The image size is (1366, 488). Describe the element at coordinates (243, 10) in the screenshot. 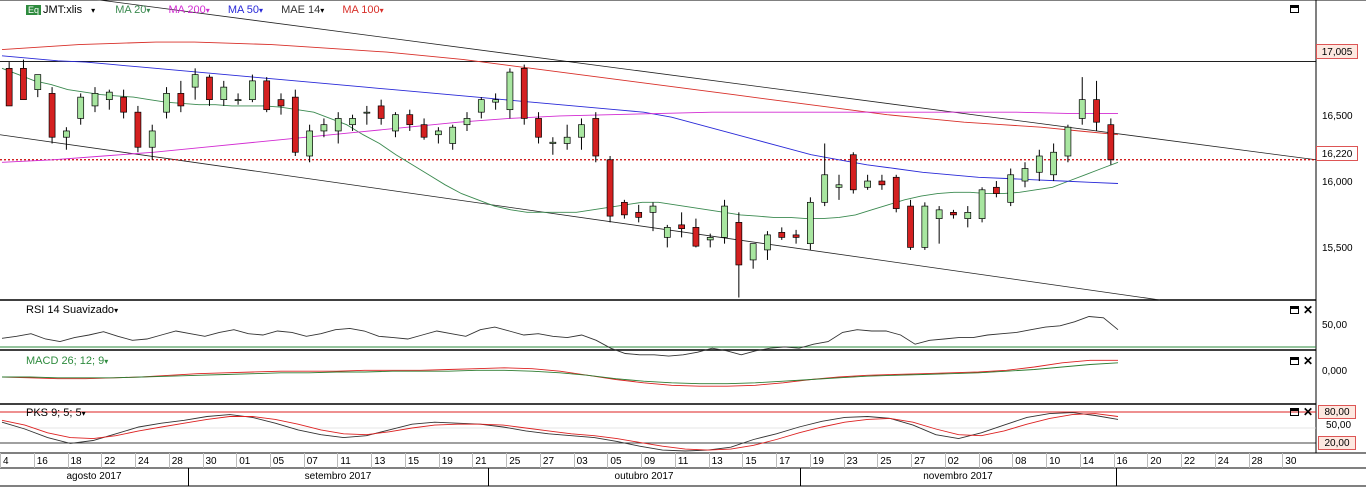

I see `ma50-label: MA 50` at that location.